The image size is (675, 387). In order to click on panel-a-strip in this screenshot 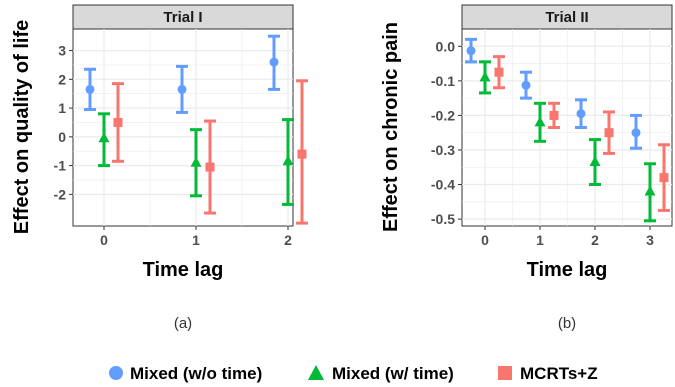, I will do `click(183, 17)`.